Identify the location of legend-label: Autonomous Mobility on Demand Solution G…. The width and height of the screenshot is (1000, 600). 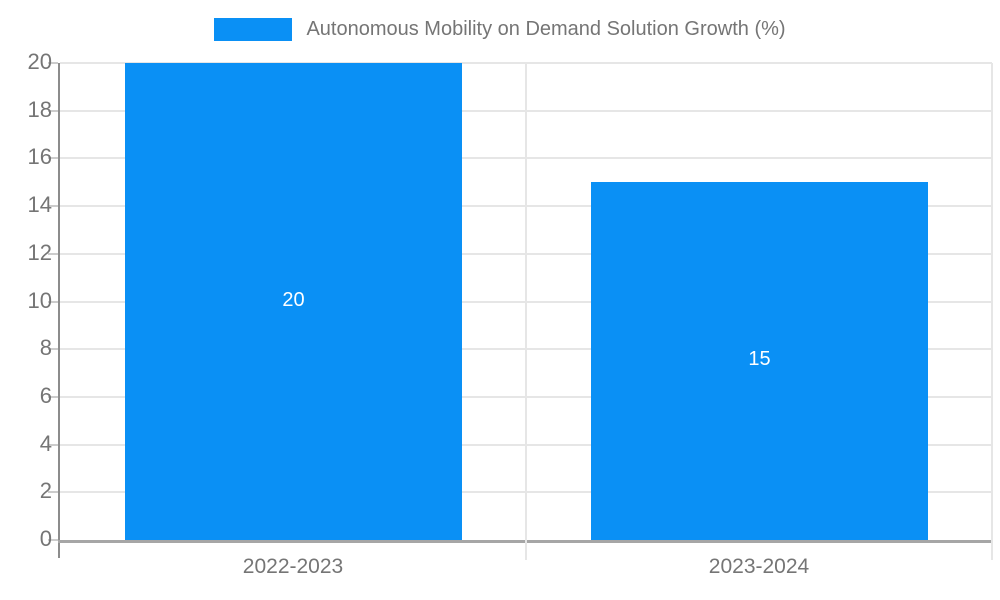
(546, 29).